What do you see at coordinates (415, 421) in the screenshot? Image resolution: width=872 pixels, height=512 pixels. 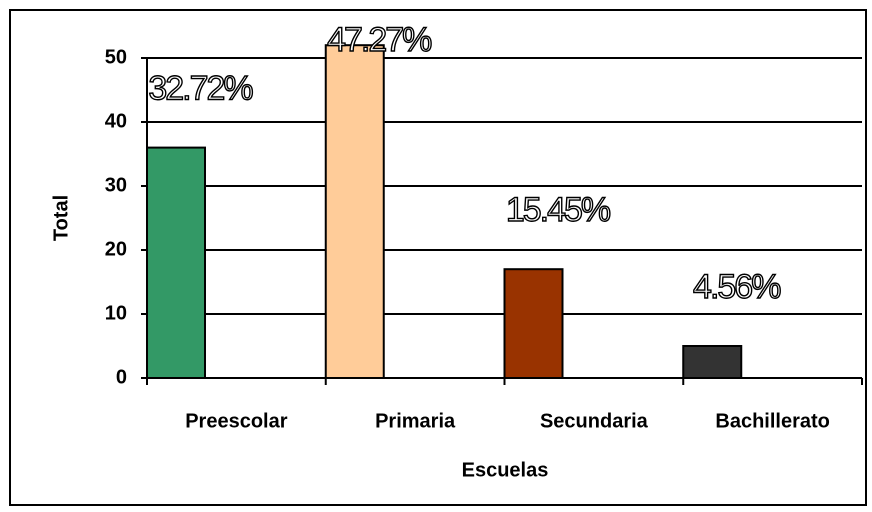 I see `x-tick-label: Primaria` at bounding box center [415, 421].